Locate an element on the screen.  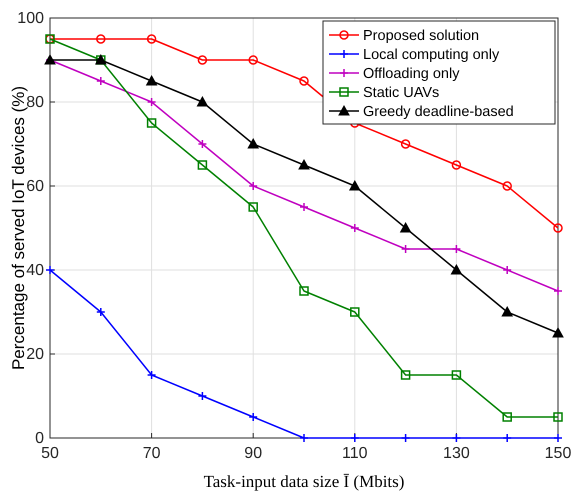
y-tick-label: 0 is located at coordinates (39, 438).